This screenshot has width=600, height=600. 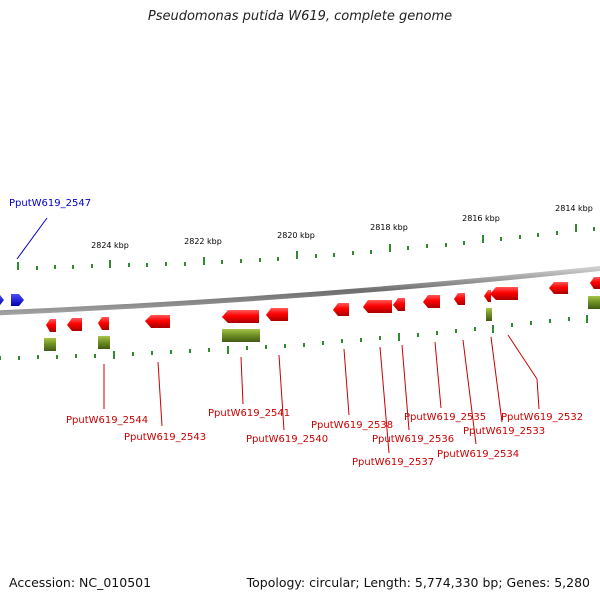 What do you see at coordinates (249, 413) in the screenshot?
I see `gene-label-2541: PputW619_2541` at bounding box center [249, 413].